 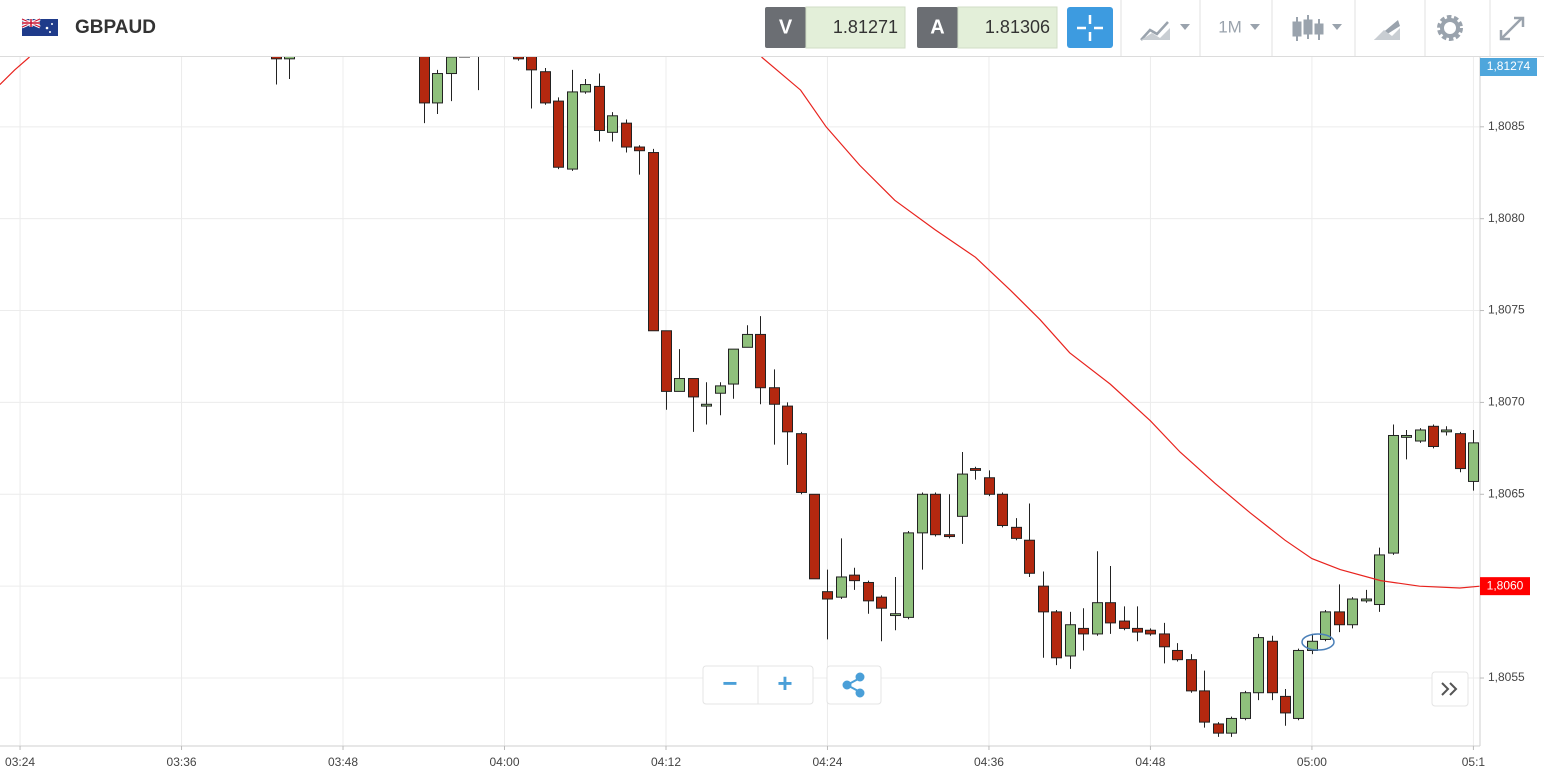 What do you see at coordinates (729, 683) in the screenshot?
I see `zoom-out-button: −` at bounding box center [729, 683].